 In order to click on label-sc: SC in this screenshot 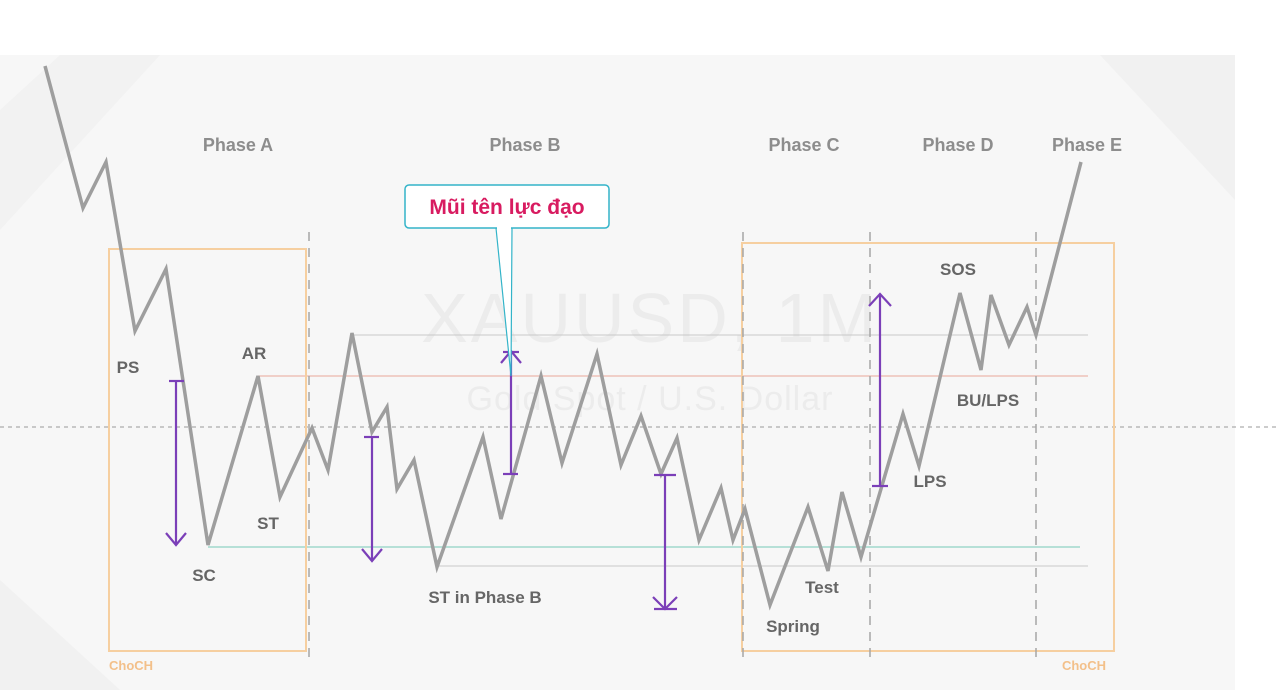, I will do `click(204, 575)`.